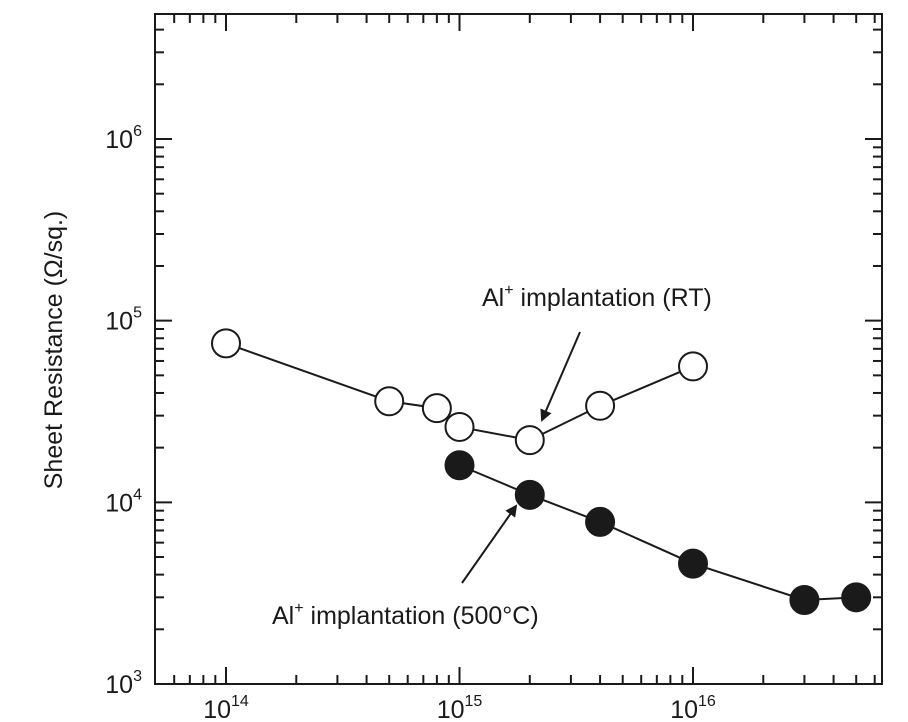  Describe the element at coordinates (405, 615) in the screenshot. I see `annotation-500c-label: Al+ implantation (500°C)` at that location.